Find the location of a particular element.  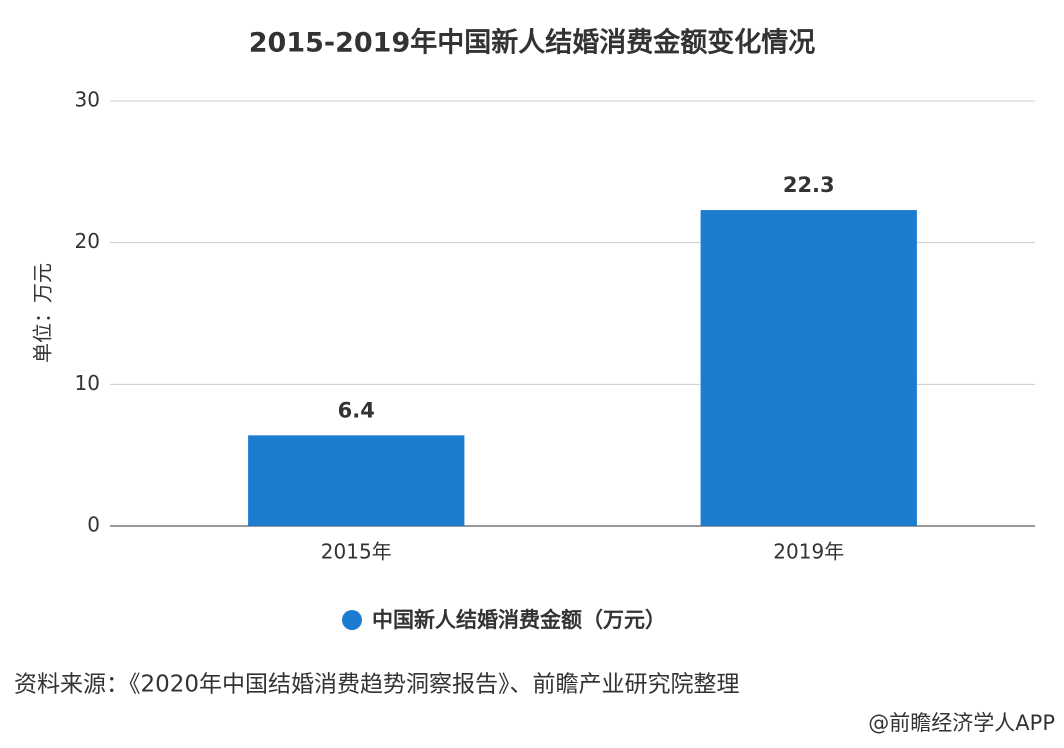

x-tick-label: 2019年 is located at coordinates (808, 552).